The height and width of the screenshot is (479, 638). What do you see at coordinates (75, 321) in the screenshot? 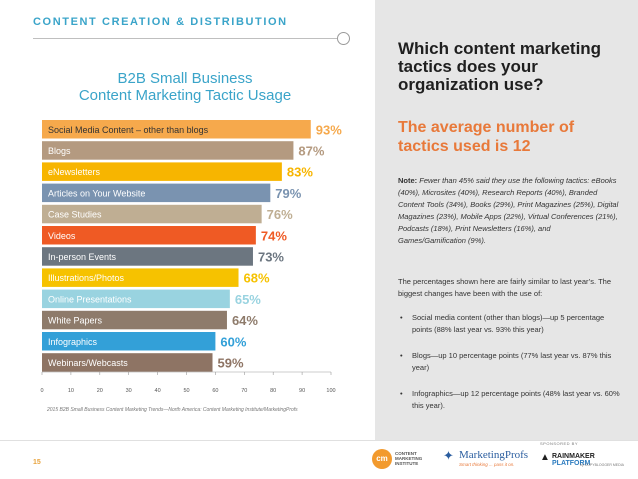
I see `bar-category-label: White Papers` at bounding box center [75, 321].